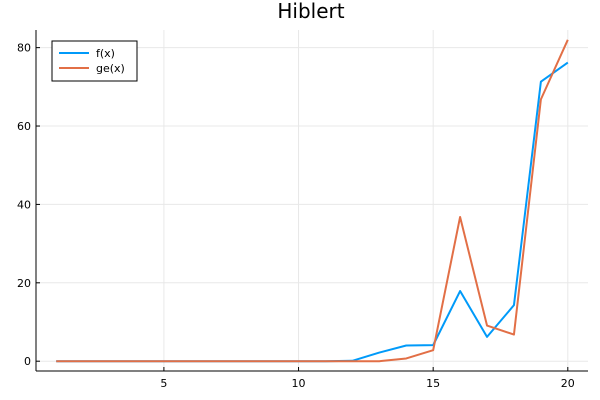 Image resolution: width=600 pixels, height=400 pixels. What do you see at coordinates (433, 383) in the screenshot?
I see `x-tick-label: 15` at bounding box center [433, 383].